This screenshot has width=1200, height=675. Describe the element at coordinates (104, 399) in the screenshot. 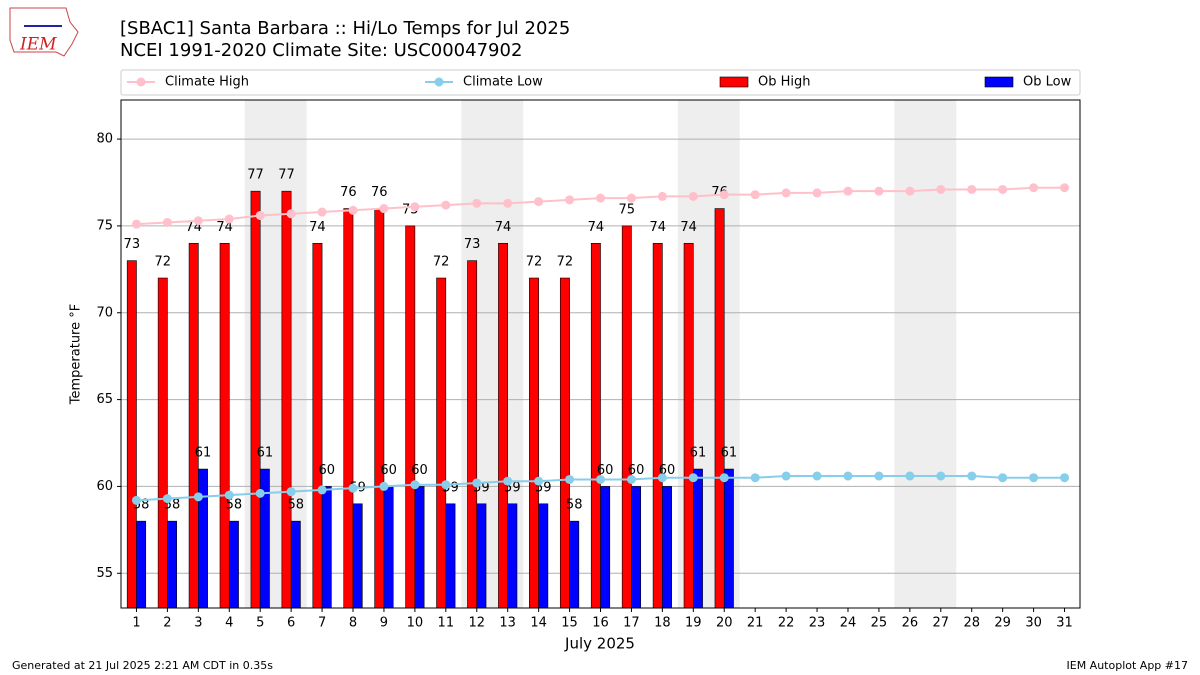

I see `y-tick-label: 65` at that location.